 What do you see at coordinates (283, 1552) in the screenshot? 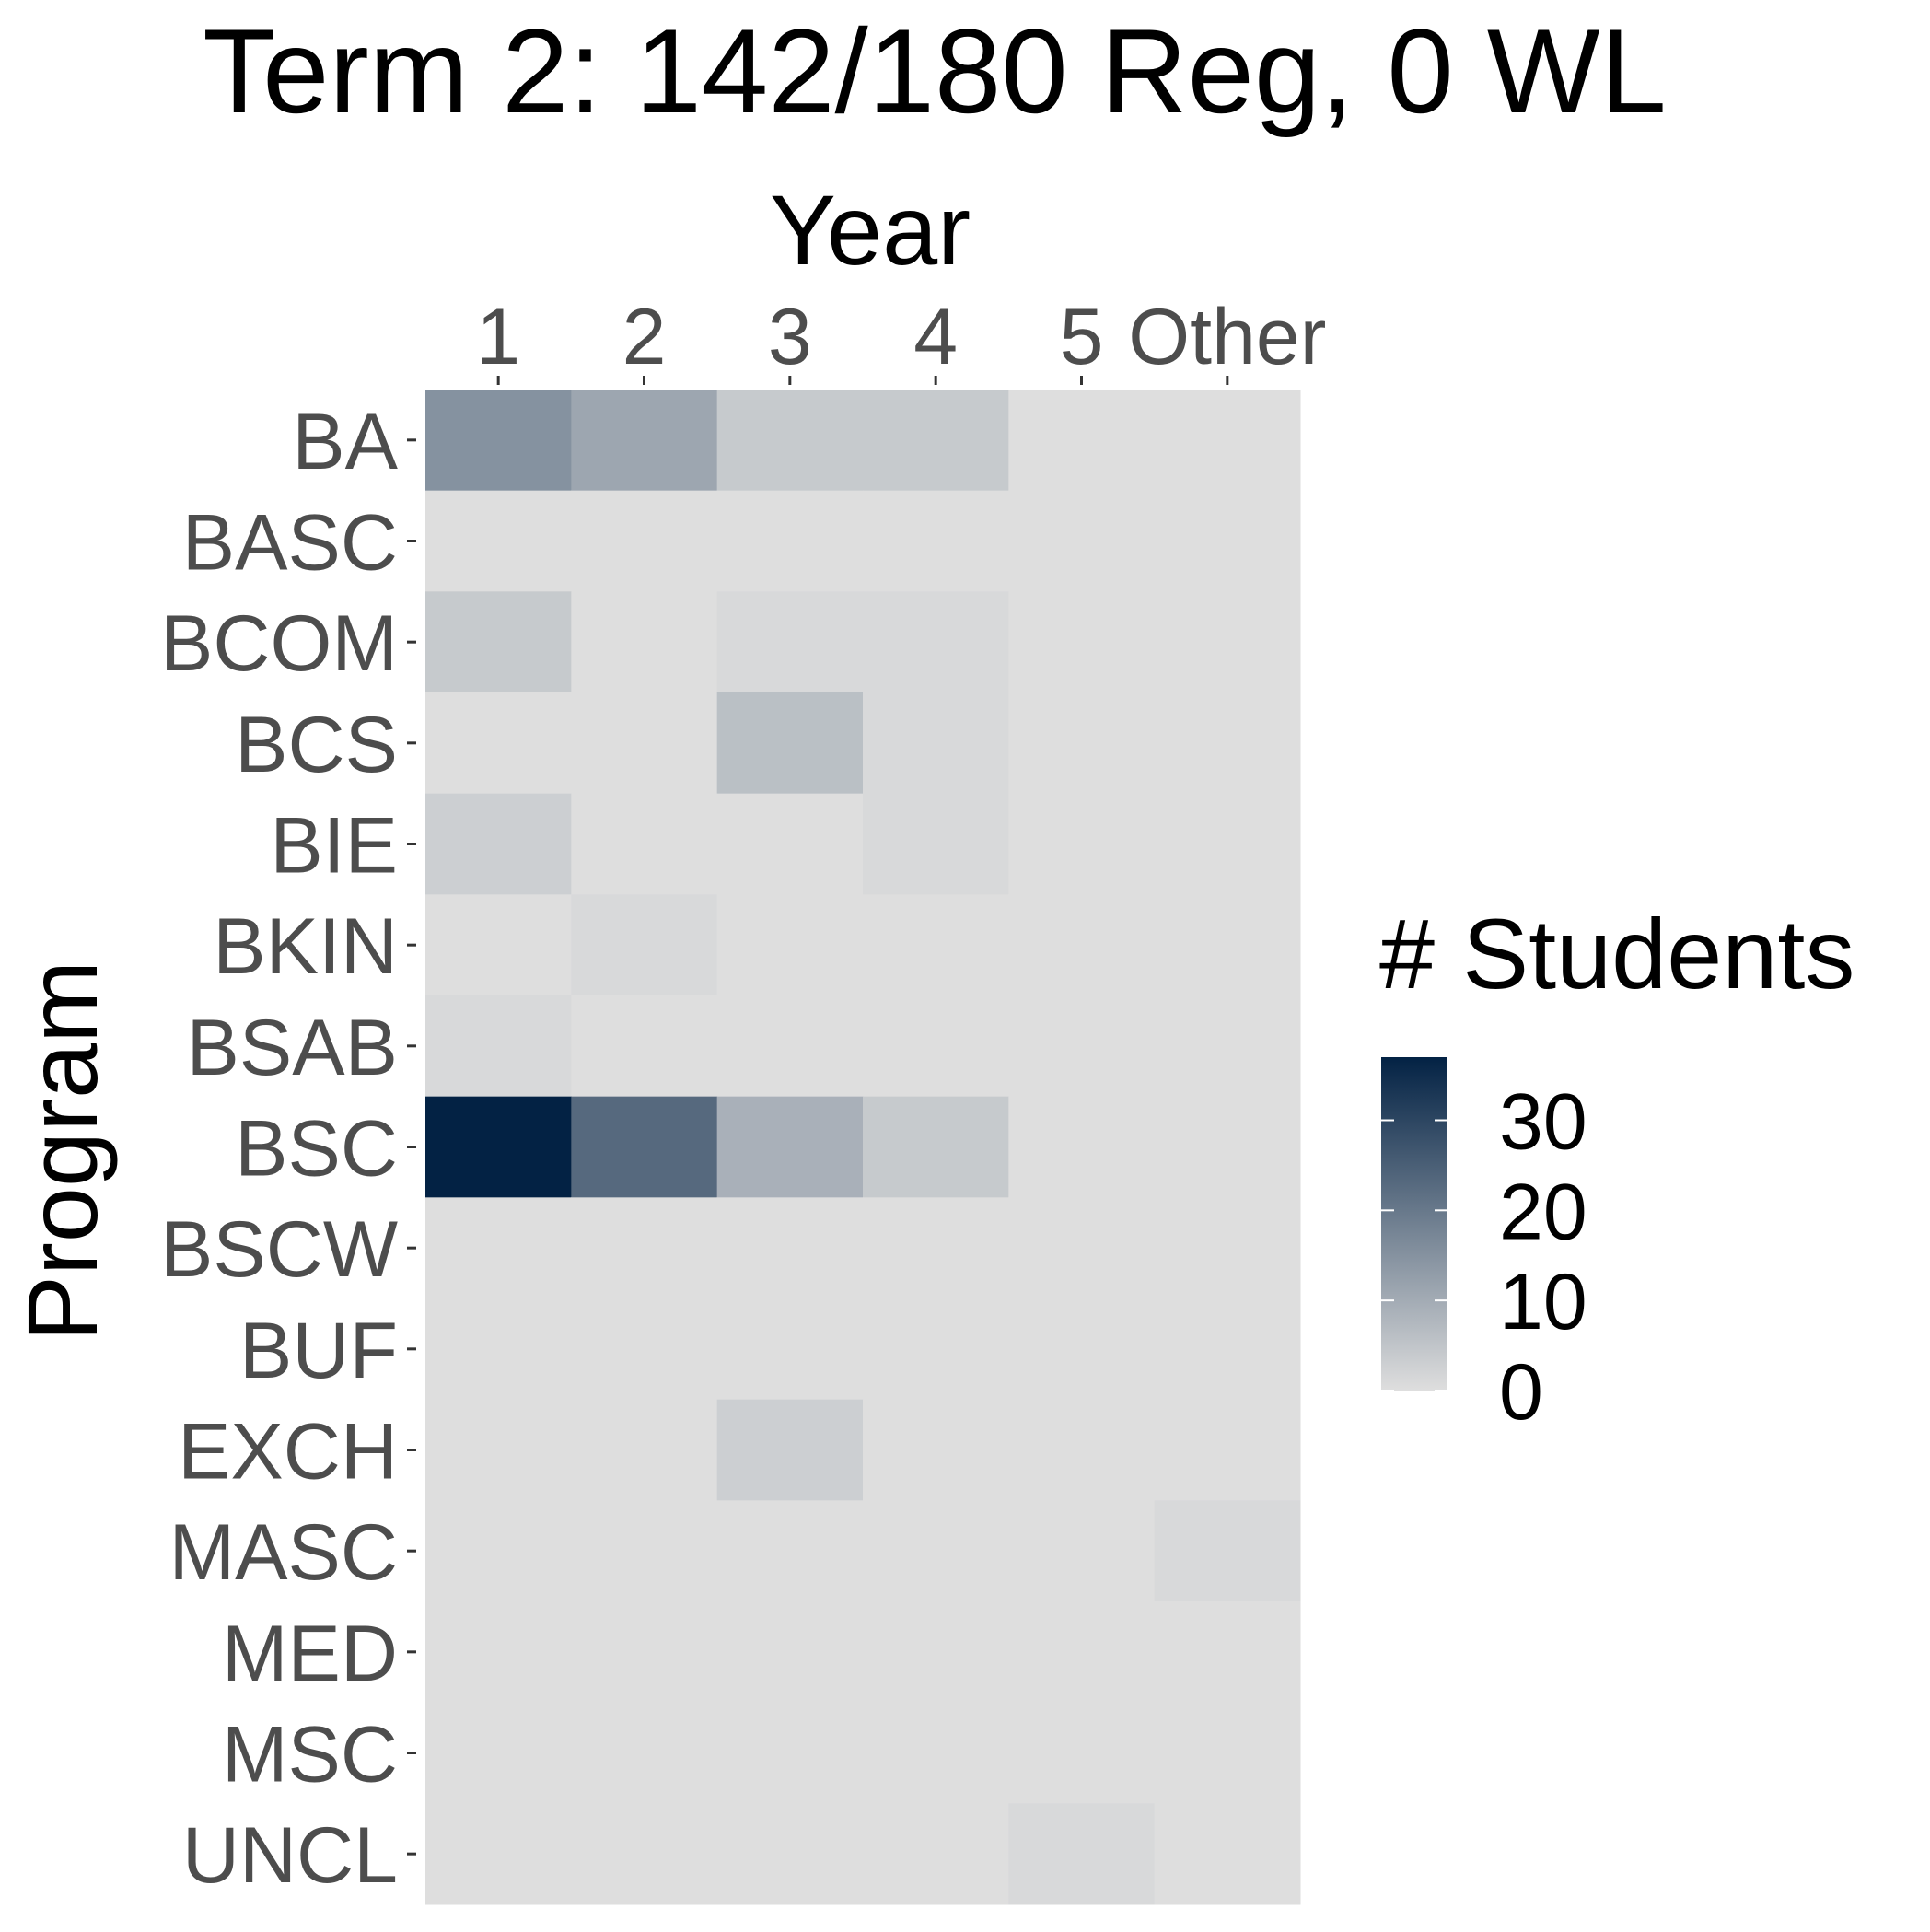
I see `y-tick-label: MASC` at bounding box center [283, 1552].